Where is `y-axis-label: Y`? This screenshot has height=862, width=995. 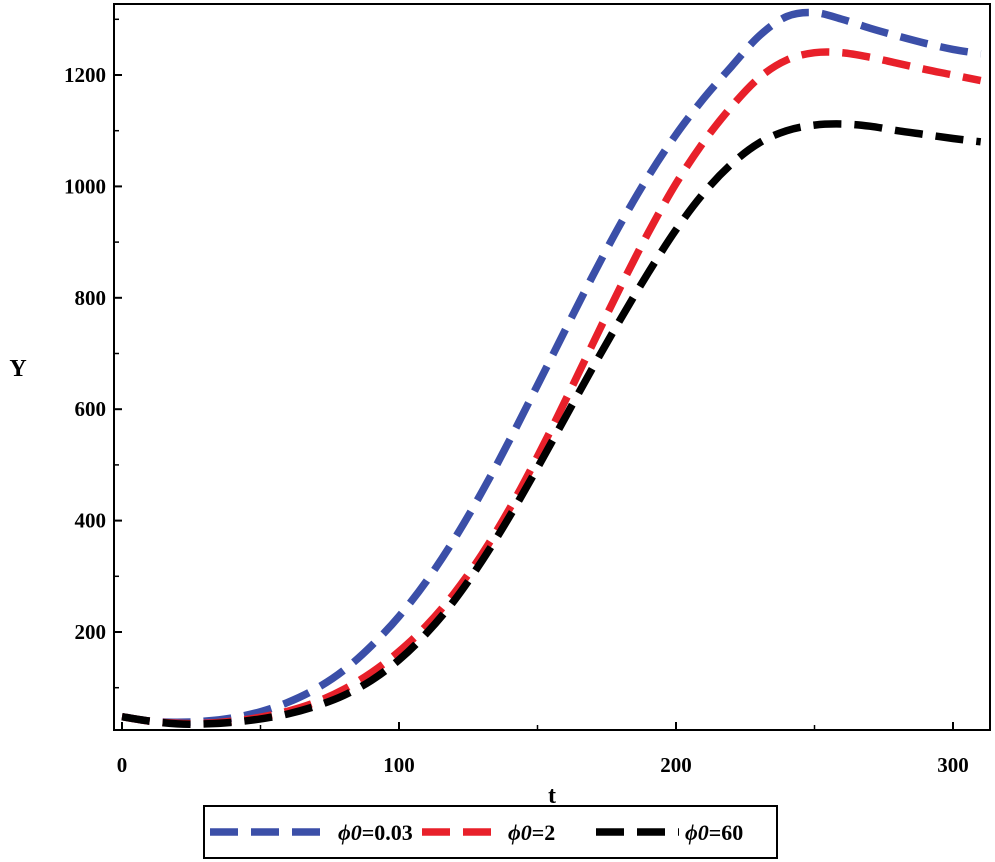
y-axis-label: Y is located at coordinates (17, 369).